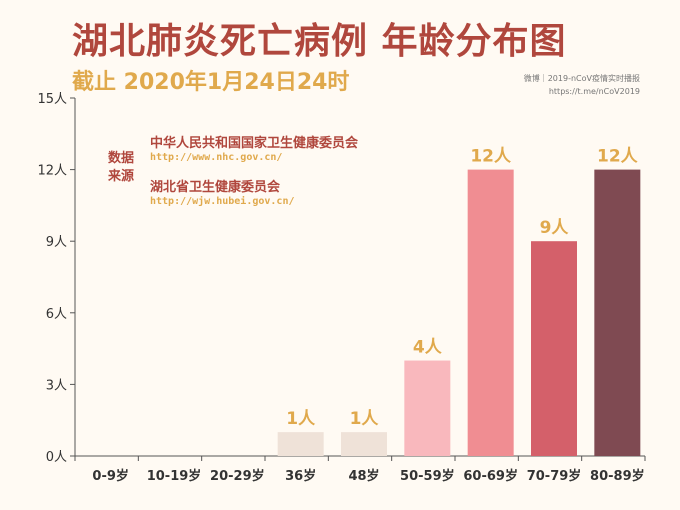 This screenshot has height=510, width=680. Describe the element at coordinates (216, 157) in the screenshot. I see `source-url-nhc: http://www.nhc.gov.cn/` at that location.